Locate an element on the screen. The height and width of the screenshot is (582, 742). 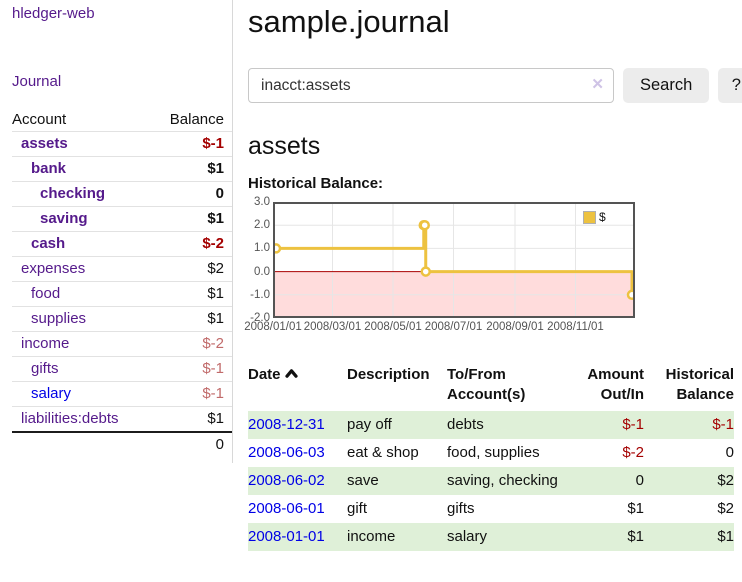
account-row: checking 0 is located at coordinates (122, 194).